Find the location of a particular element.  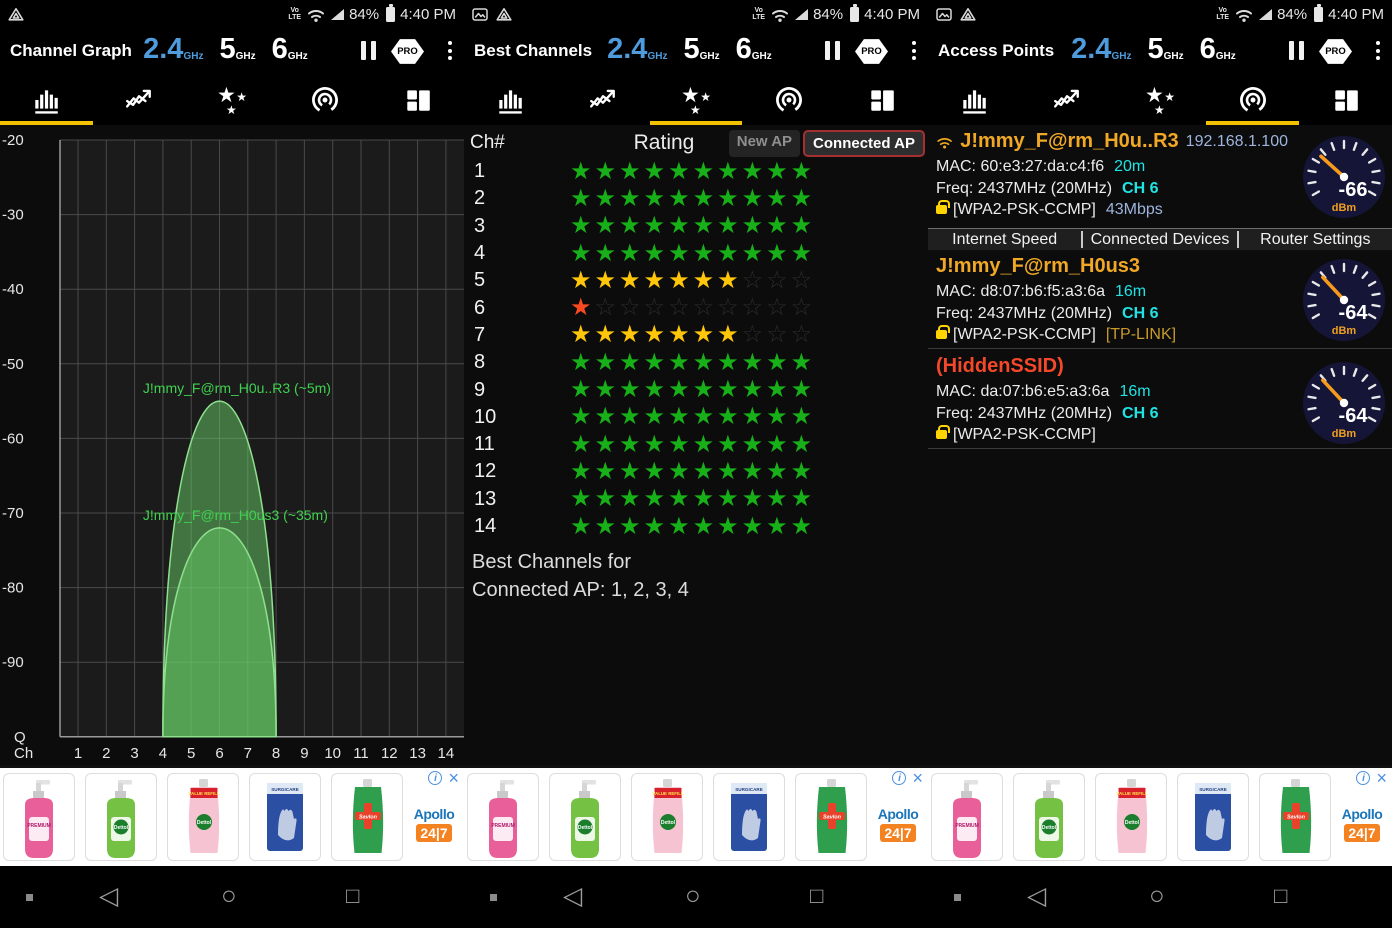

rating-row: 2 ★★★★★★★★★★ is located at coordinates (696, 198).